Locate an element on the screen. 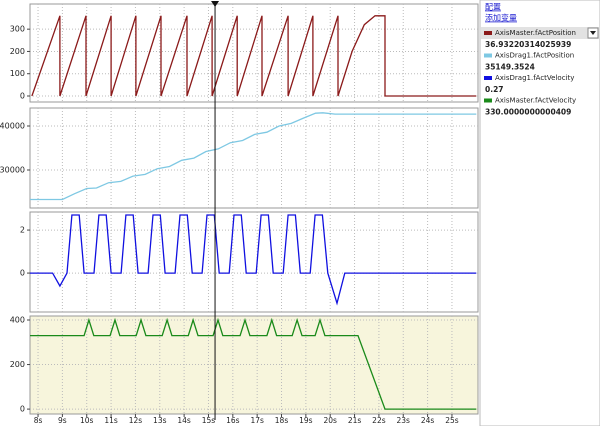 The width and height of the screenshot is (600, 430). y-tick-label: 2 is located at coordinates (22, 230).